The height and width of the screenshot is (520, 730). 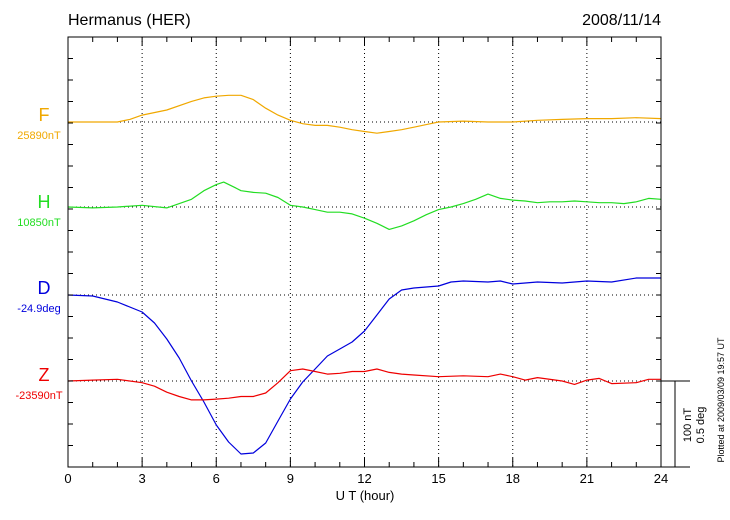 What do you see at coordinates (39, 136) in the screenshot?
I see `baseline-label-f: 25890nT` at bounding box center [39, 136].